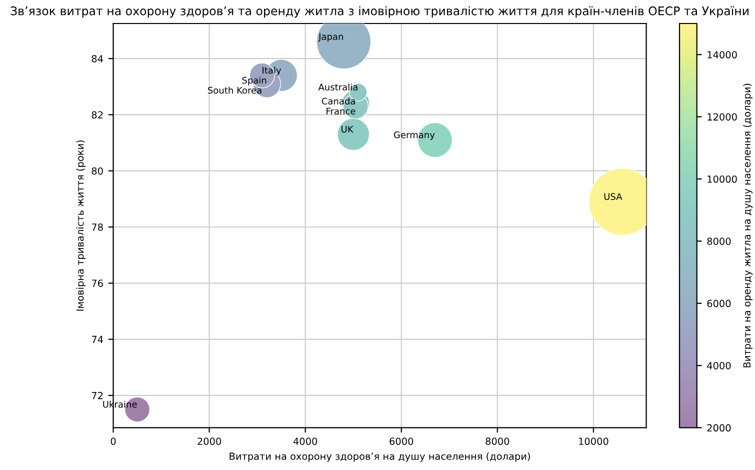 Image resolution: width=755 pixels, height=470 pixels. What do you see at coordinates (722, 117) in the screenshot?
I see `color-bar-label: 12000` at bounding box center [722, 117].